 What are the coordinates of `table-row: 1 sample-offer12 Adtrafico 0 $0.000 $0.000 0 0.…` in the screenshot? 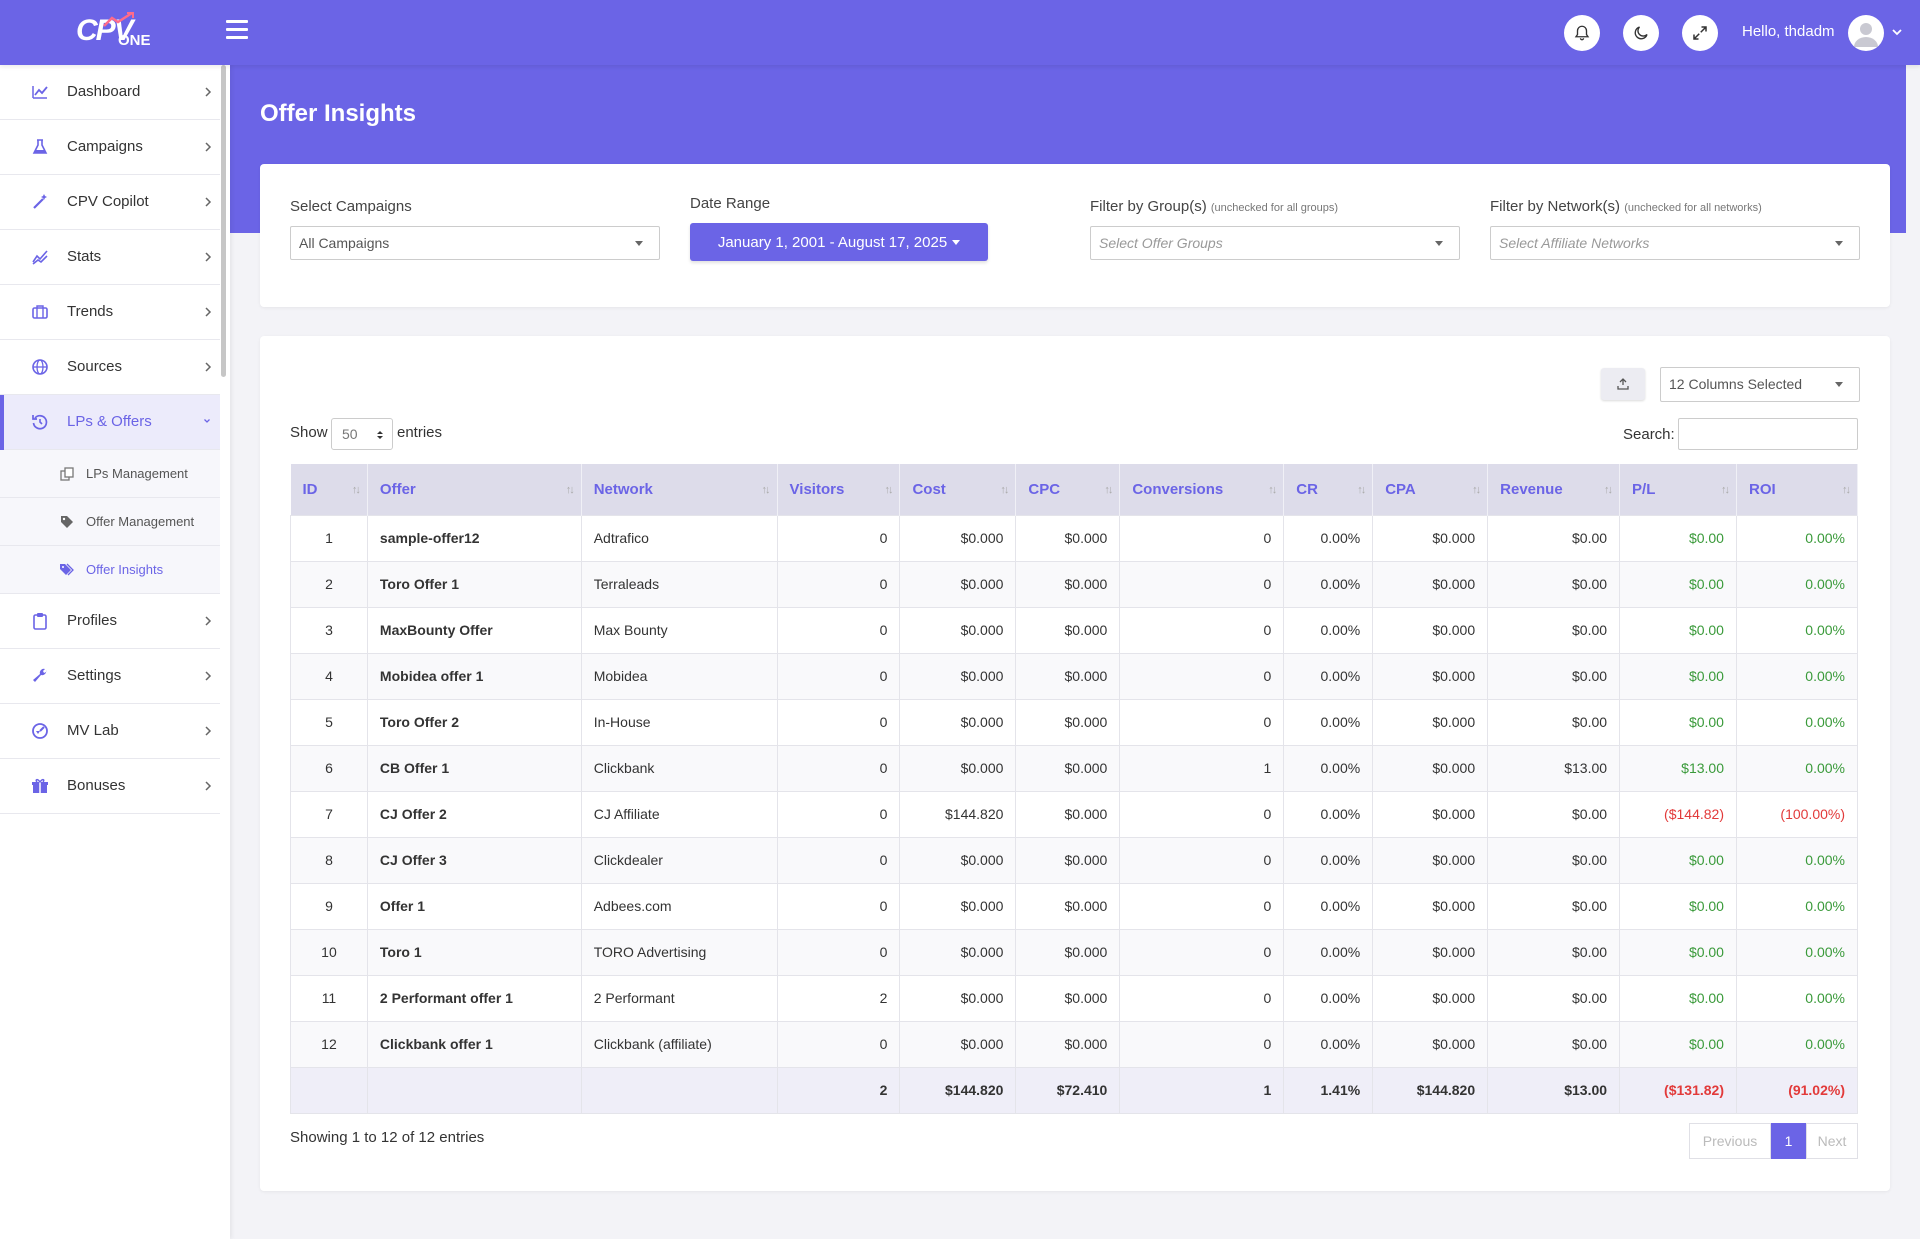 It's located at (1074, 538).